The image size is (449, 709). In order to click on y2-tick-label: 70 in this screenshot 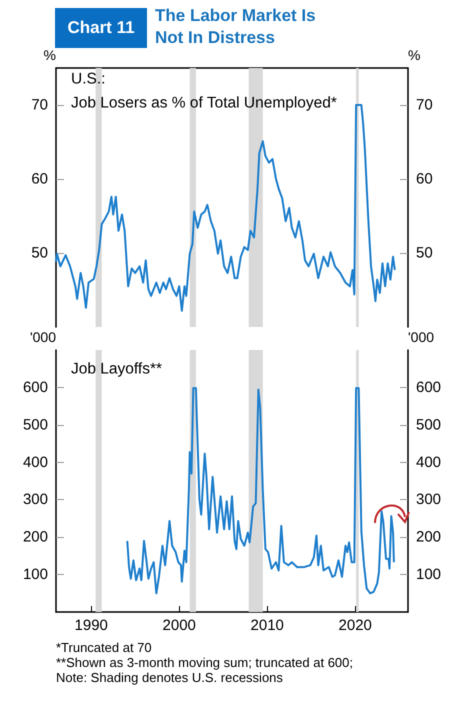, I will do `click(424, 105)`.